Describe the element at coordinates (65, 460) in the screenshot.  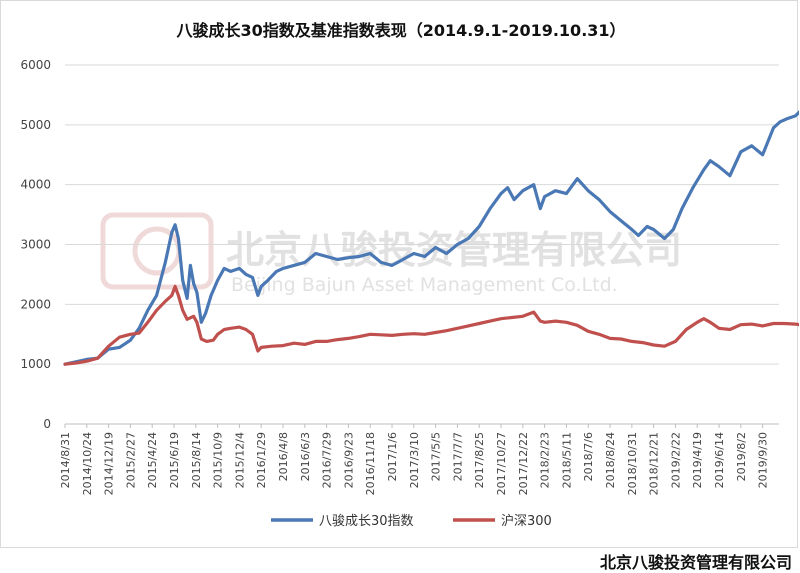
I see `x-tick-label: 2014/8/31` at that location.